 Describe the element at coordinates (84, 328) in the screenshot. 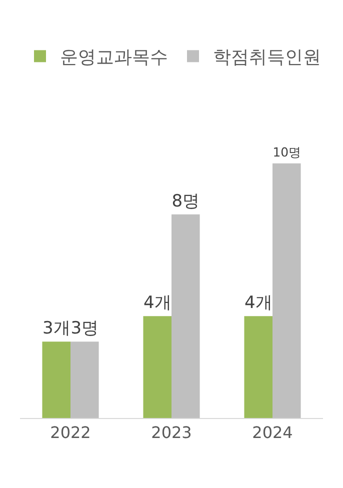

I see `data-label: 3명` at that location.